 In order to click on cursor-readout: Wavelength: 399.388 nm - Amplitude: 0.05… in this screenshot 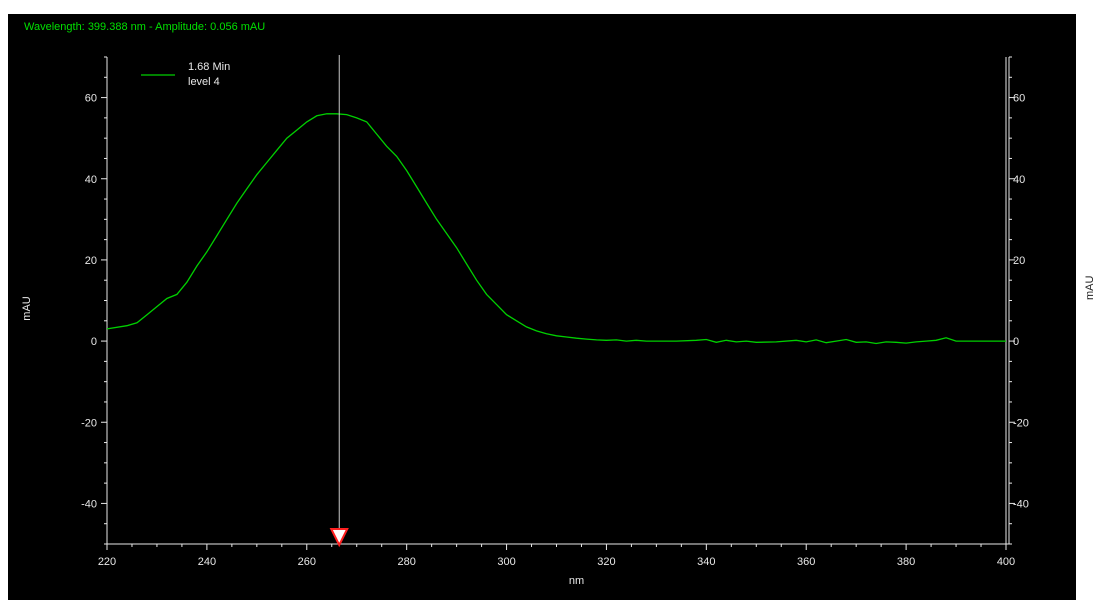, I will do `click(144, 27)`.